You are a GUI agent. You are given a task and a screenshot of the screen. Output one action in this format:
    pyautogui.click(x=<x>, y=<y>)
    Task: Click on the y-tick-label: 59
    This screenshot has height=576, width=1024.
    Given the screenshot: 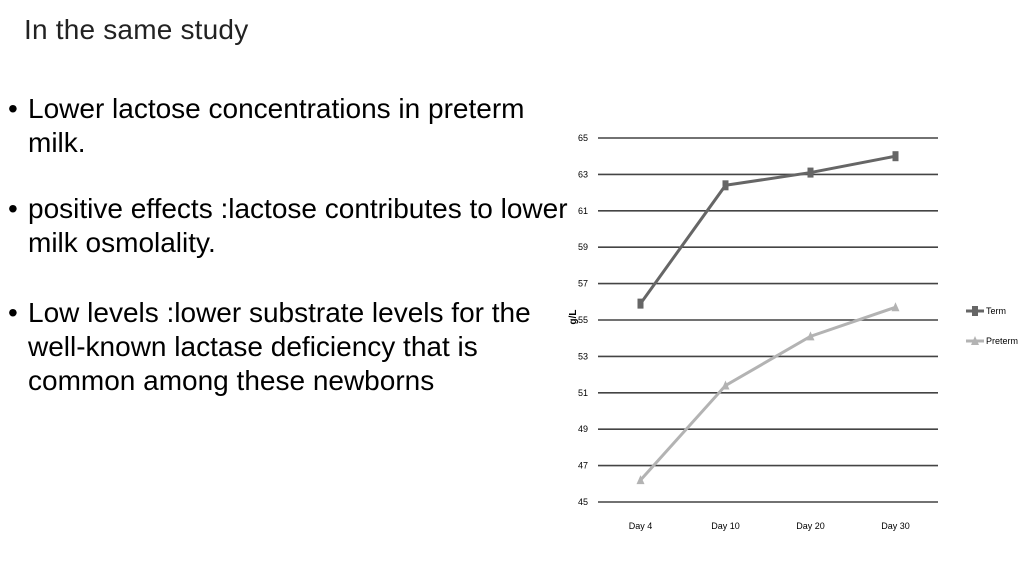 What is the action you would take?
    pyautogui.click(x=583, y=247)
    